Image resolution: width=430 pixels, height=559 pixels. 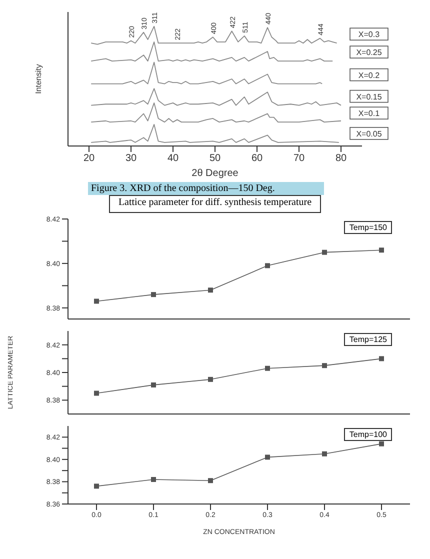 What do you see at coordinates (173, 158) in the screenshot?
I see `x-tick-label: 40` at bounding box center [173, 158].